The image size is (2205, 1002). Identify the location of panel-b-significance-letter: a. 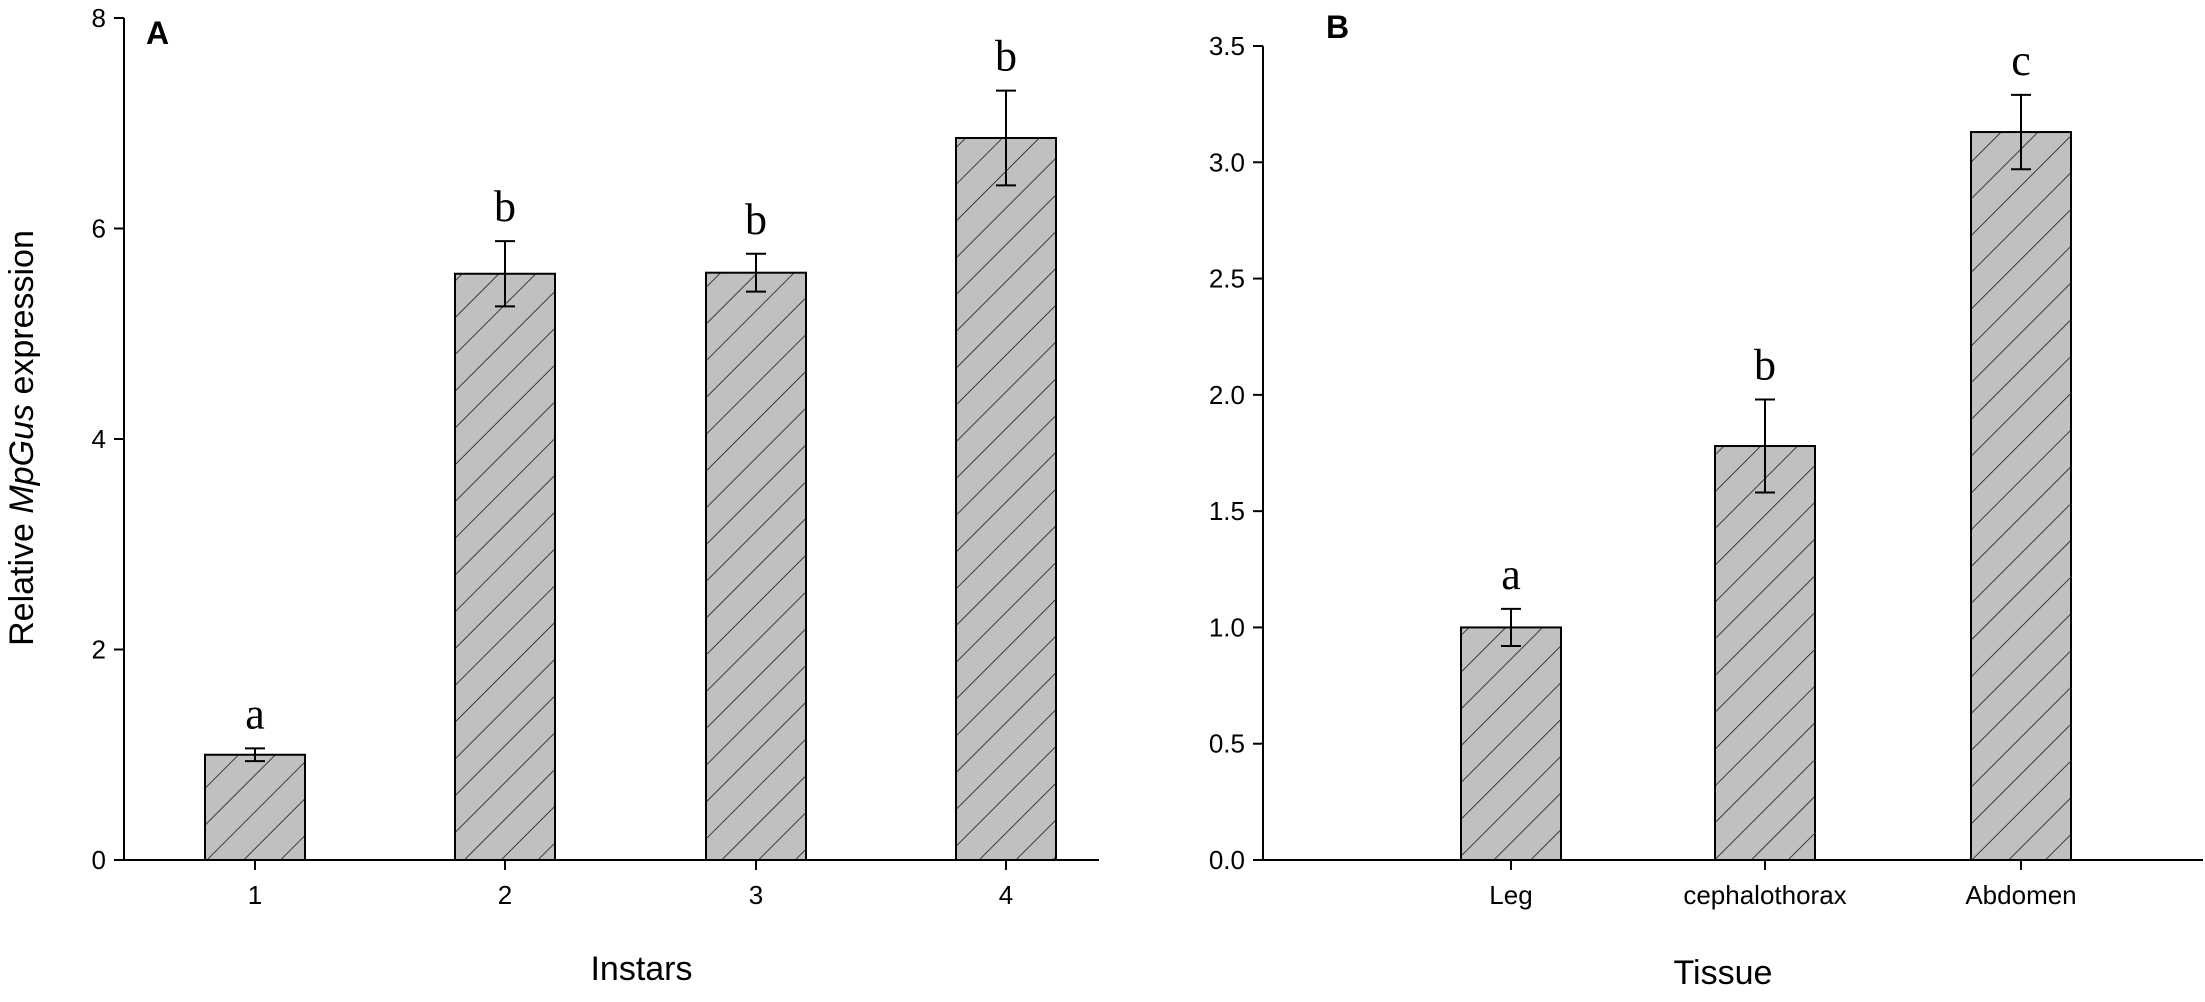
(1511, 574).